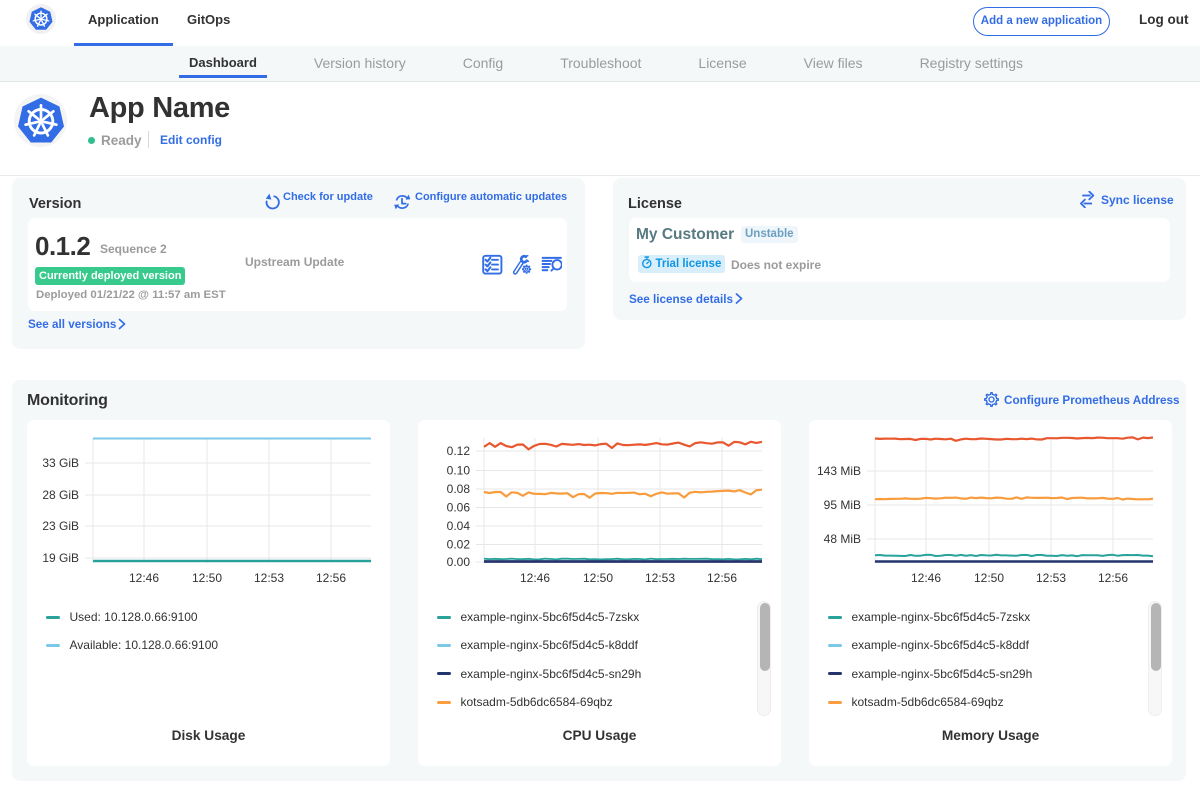 The image size is (1200, 796). Describe the element at coordinates (459, 508) in the screenshot. I see `svg-text: 0.06` at that location.